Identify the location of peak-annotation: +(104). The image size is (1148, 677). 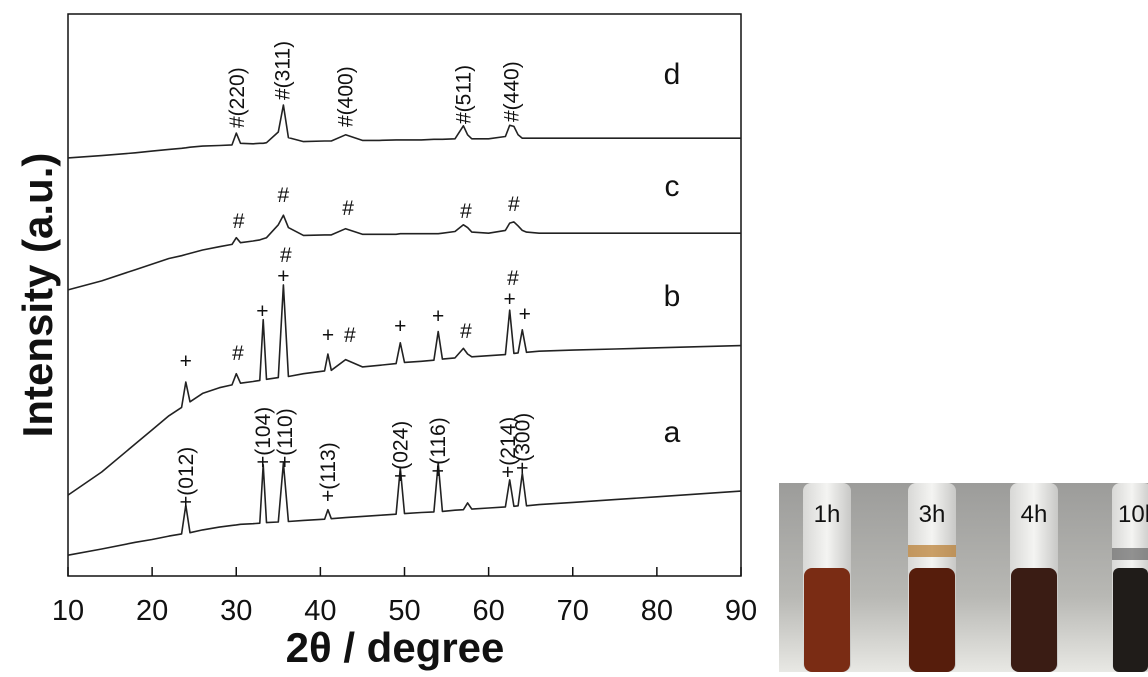
(263, 437).